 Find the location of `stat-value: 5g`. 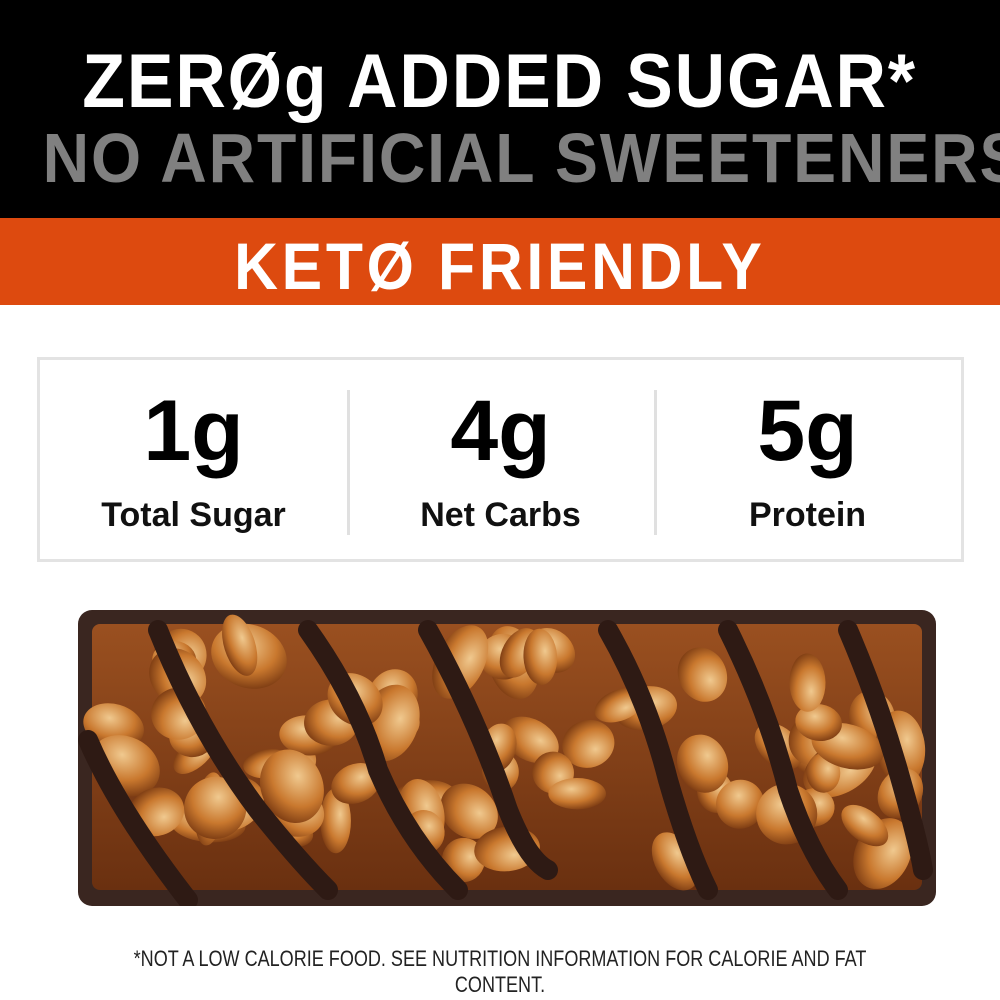

stat-value: 5g is located at coordinates (807, 431).